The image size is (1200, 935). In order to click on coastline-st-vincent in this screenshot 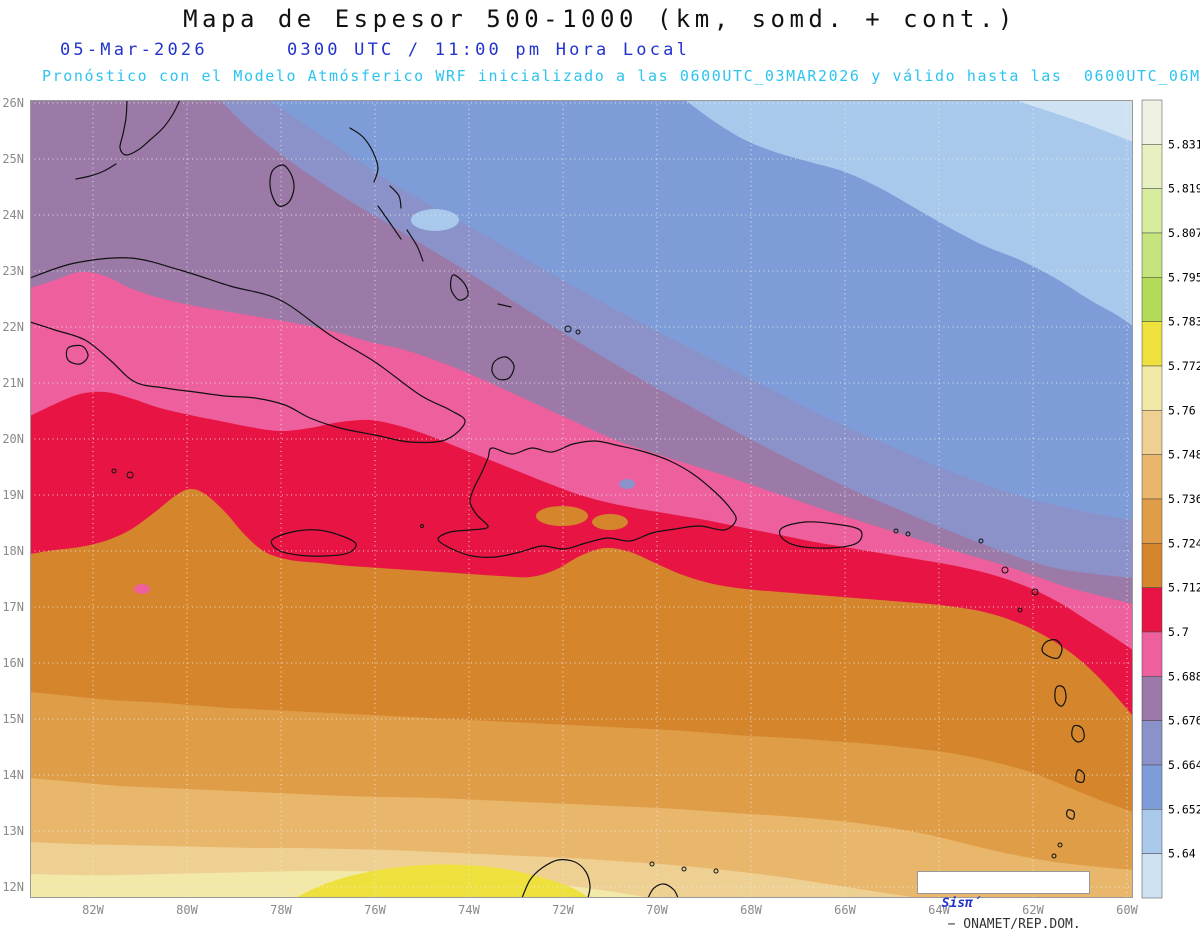, I will do `click(1070, 814)`.